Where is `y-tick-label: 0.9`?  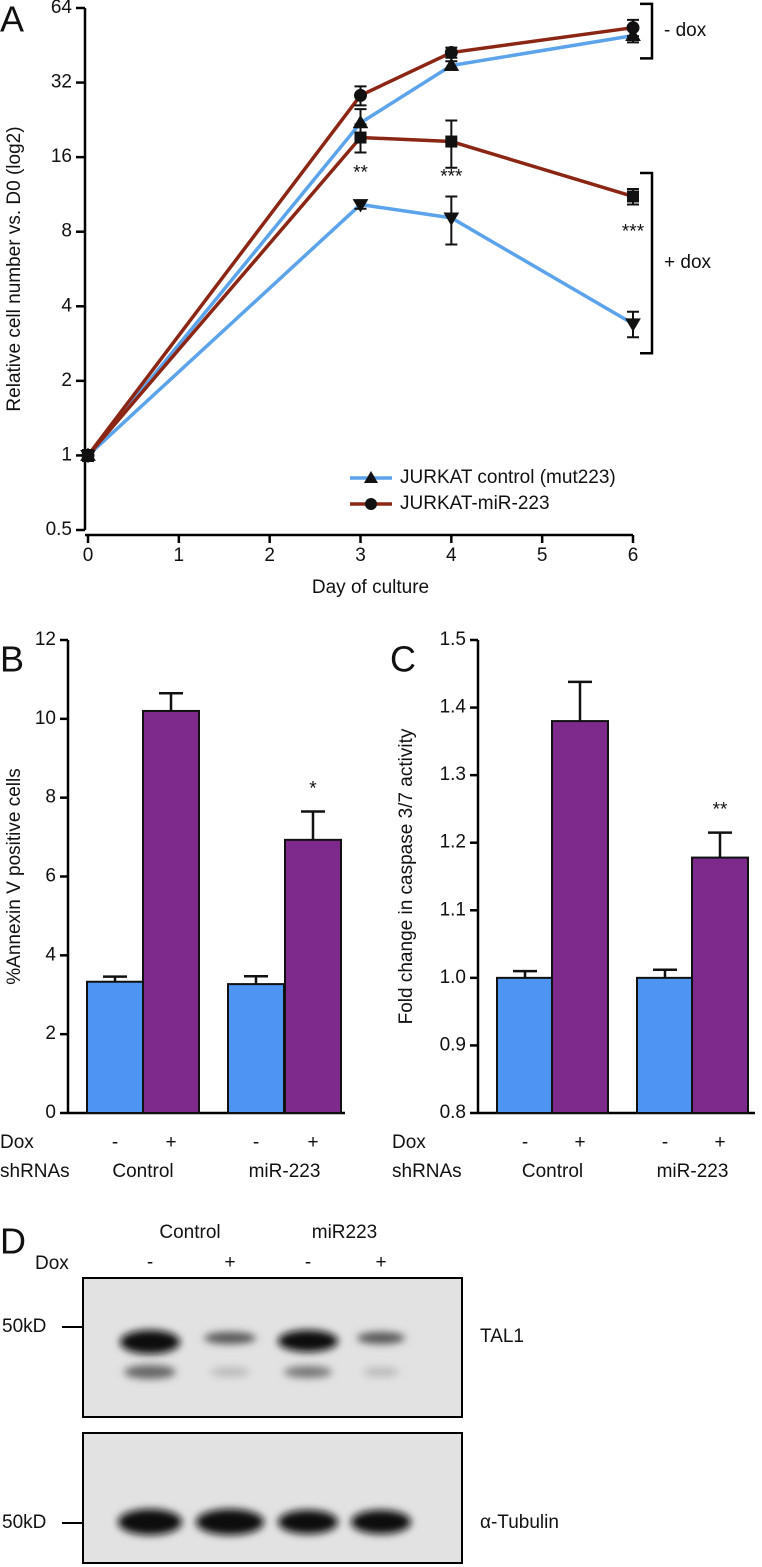 y-tick-label: 0.9 is located at coordinates (453, 1044).